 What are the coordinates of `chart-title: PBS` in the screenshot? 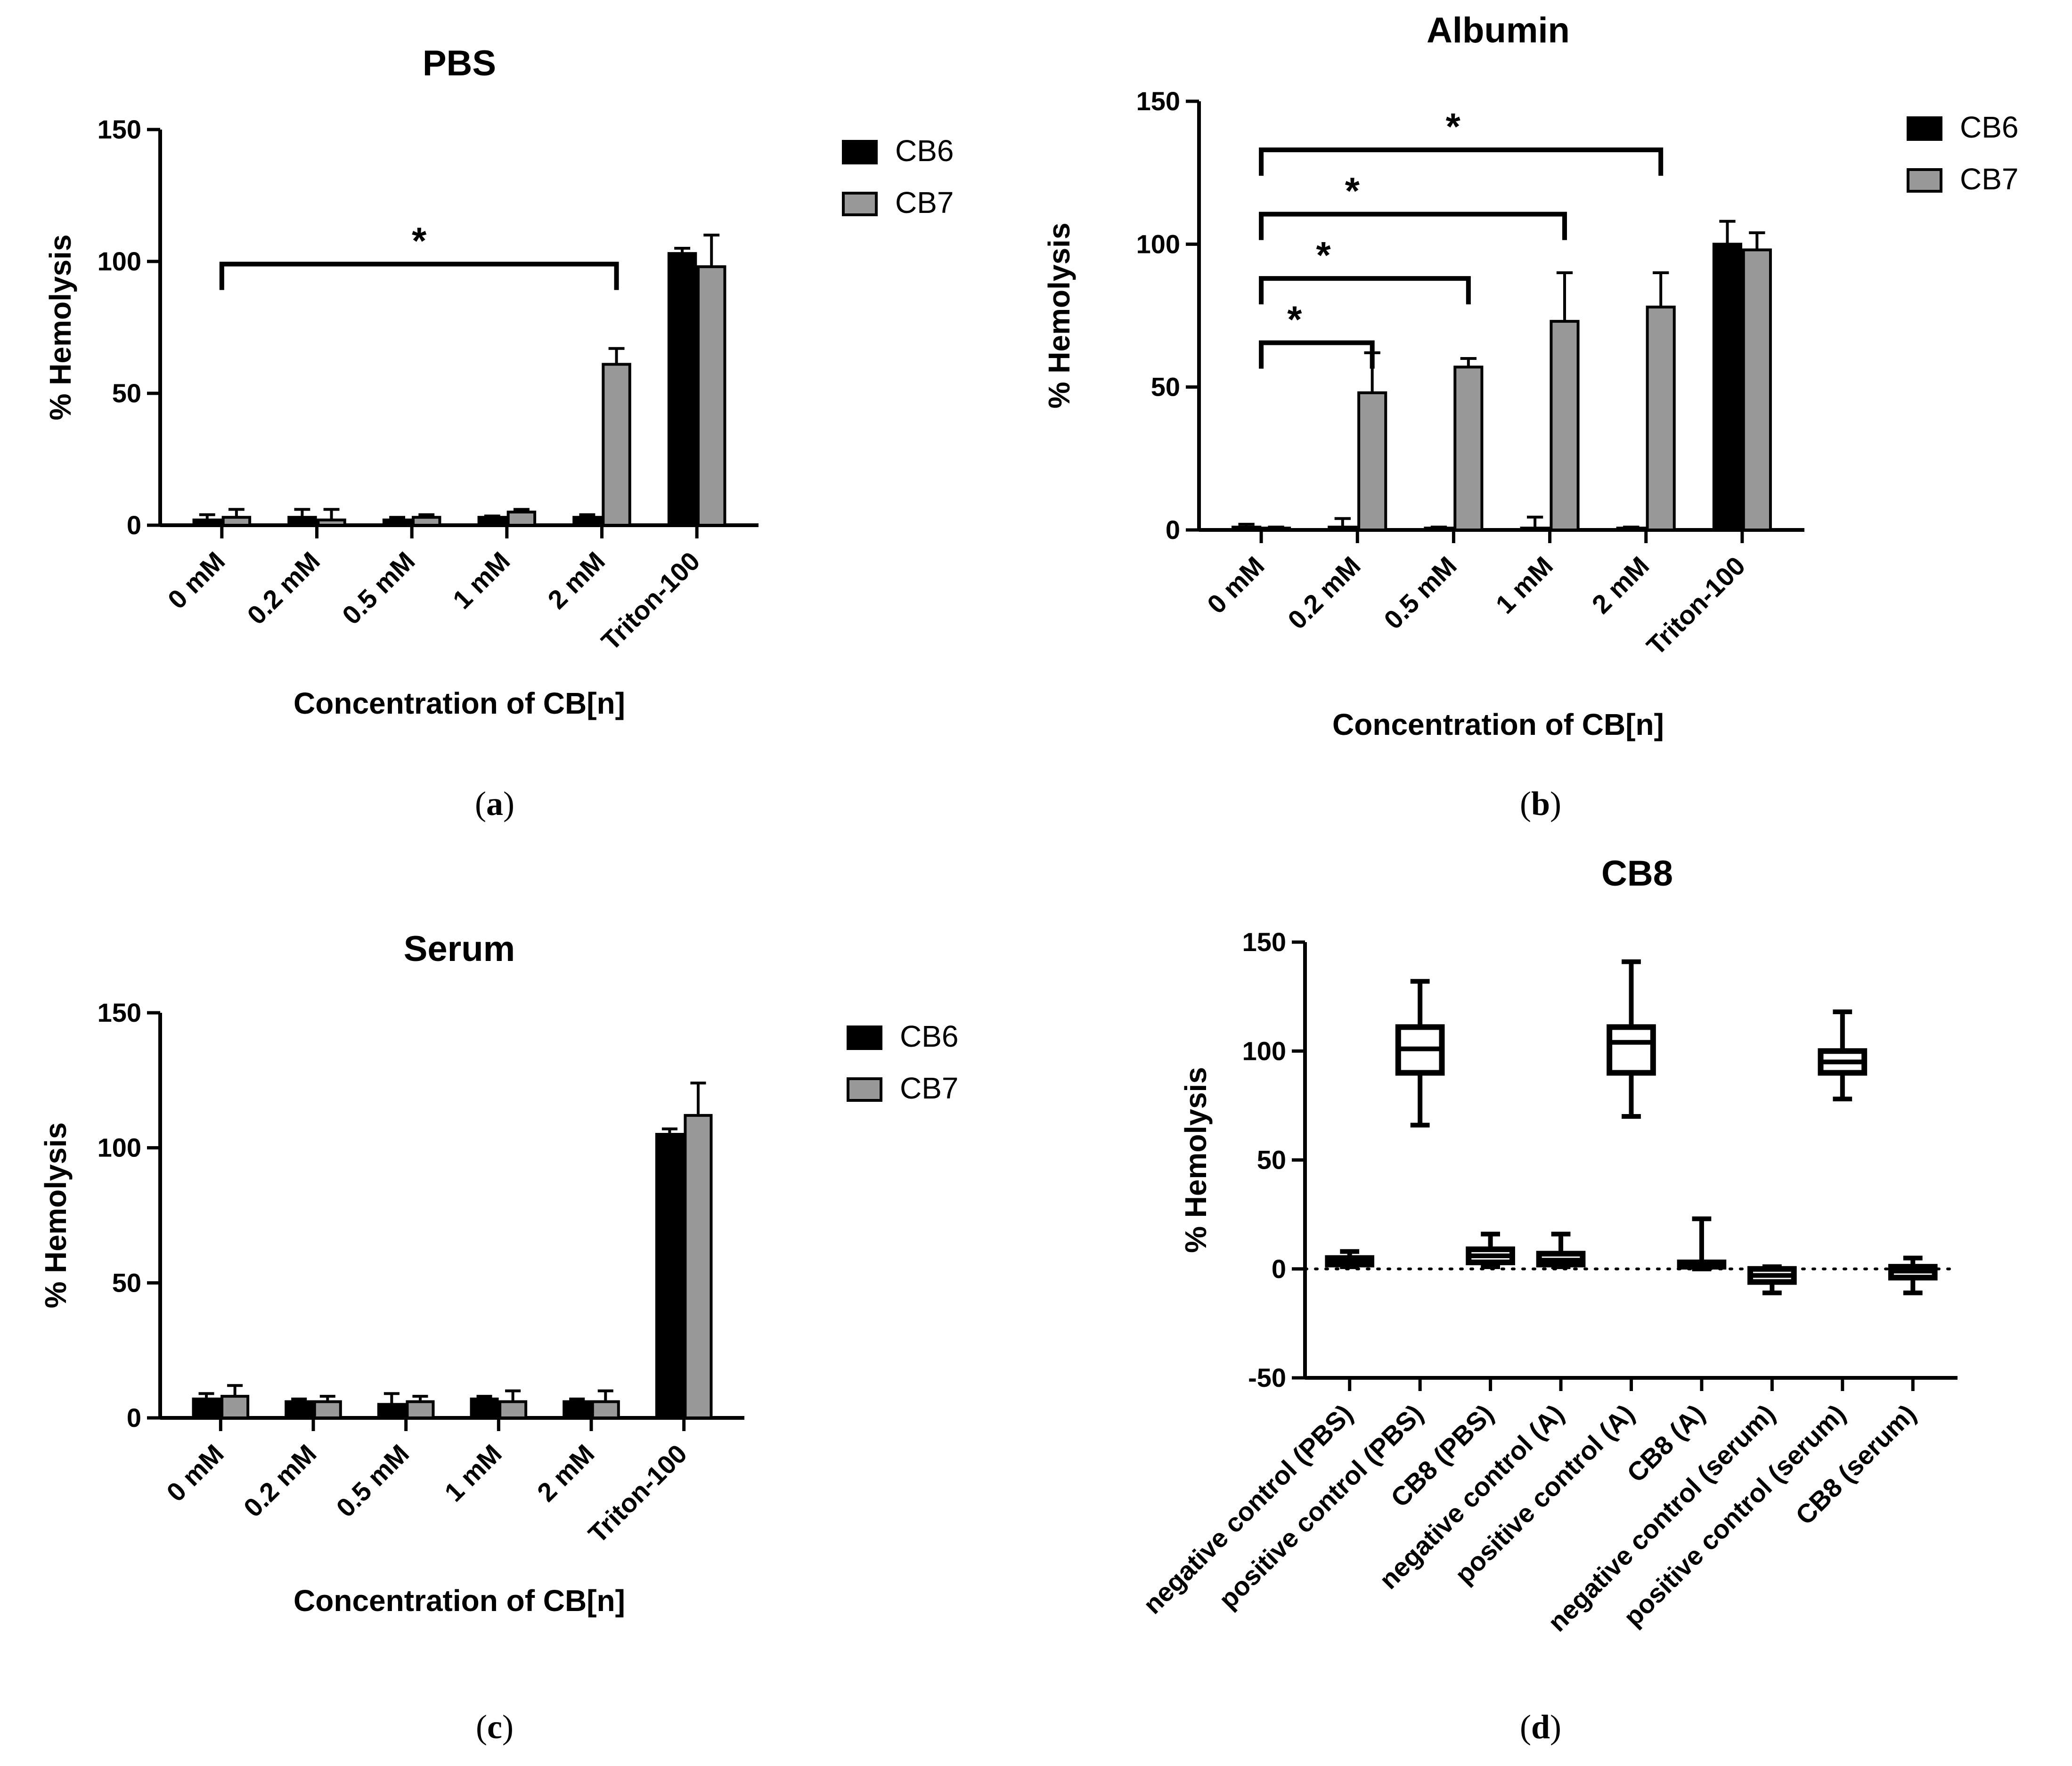 It's located at (459, 63).